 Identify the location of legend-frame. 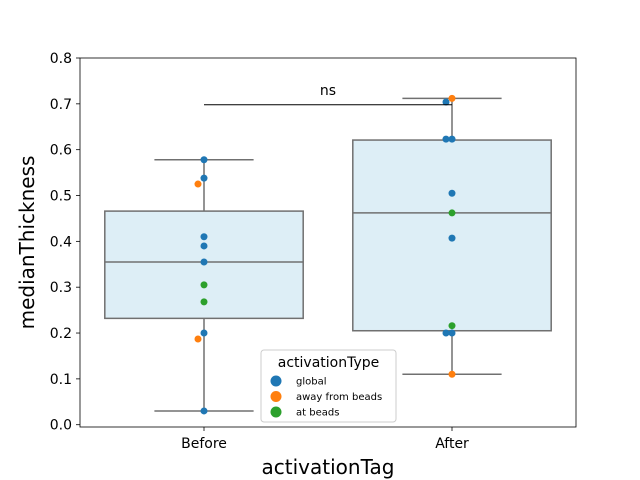
(328, 386).